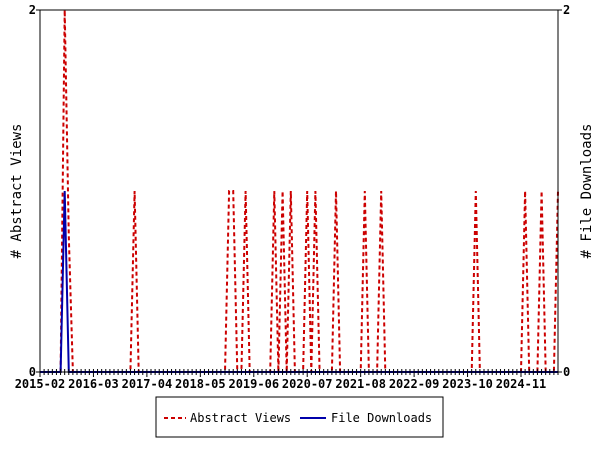 Image resolution: width=600 pixels, height=454 pixels. What do you see at coordinates (566, 10) in the screenshot?
I see `y-tick-right-top: 2` at bounding box center [566, 10].